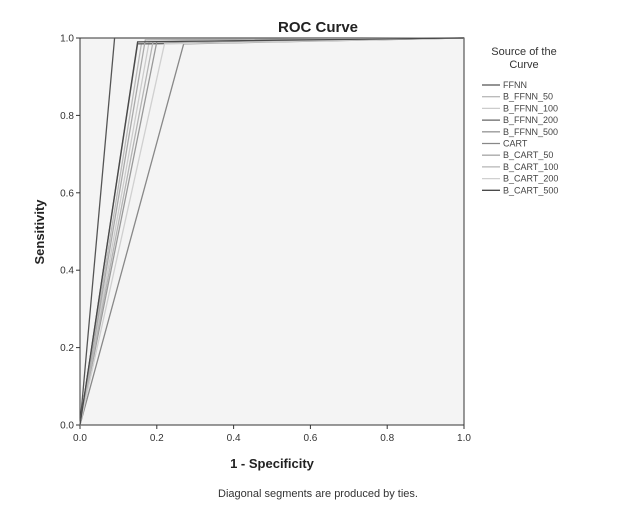  Describe the element at coordinates (70, 233) in the screenshot. I see `y-axis: 0.0 0.2 0.4 0.6 0.8 1.0` at that location.